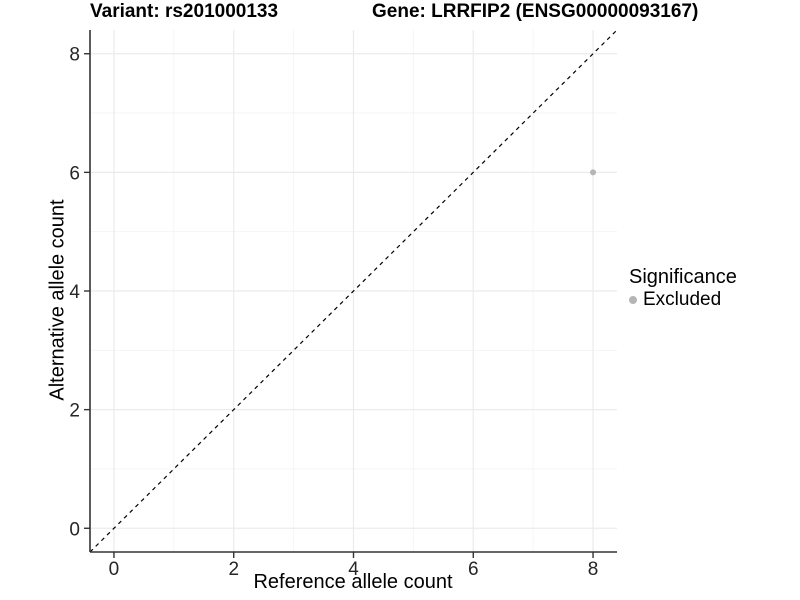 The height and width of the screenshot is (600, 800). What do you see at coordinates (633, 299) in the screenshot?
I see `legend-point-icon` at bounding box center [633, 299].